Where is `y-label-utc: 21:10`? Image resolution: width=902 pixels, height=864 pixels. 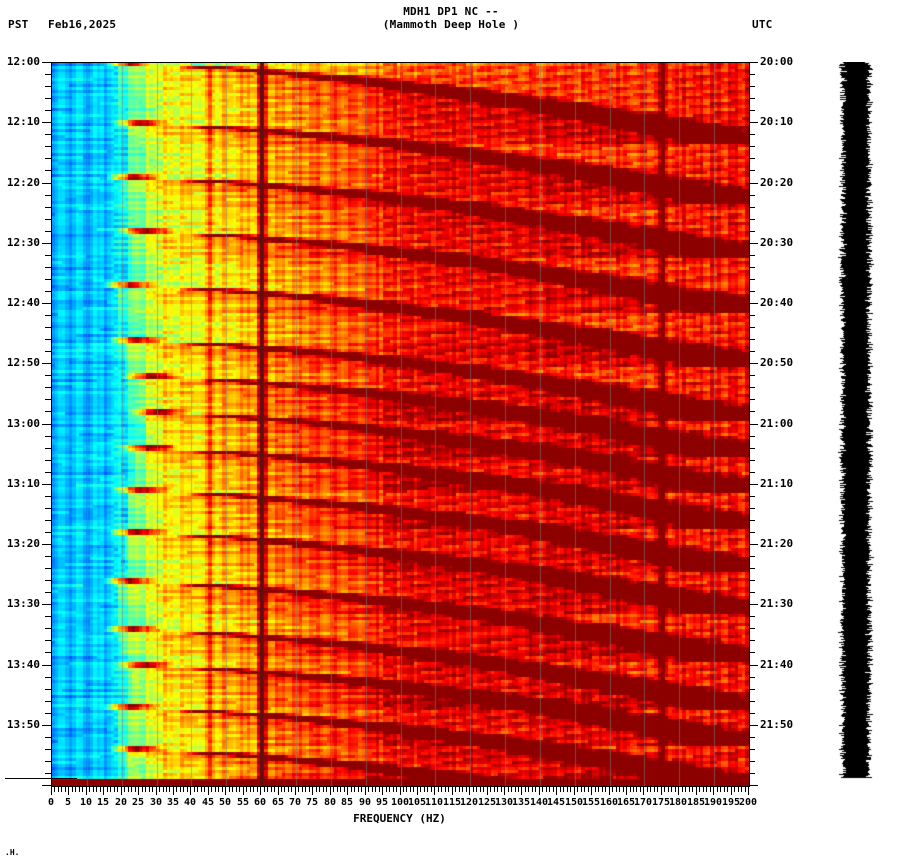 y-label-utc: 21:10 is located at coordinates (777, 483).